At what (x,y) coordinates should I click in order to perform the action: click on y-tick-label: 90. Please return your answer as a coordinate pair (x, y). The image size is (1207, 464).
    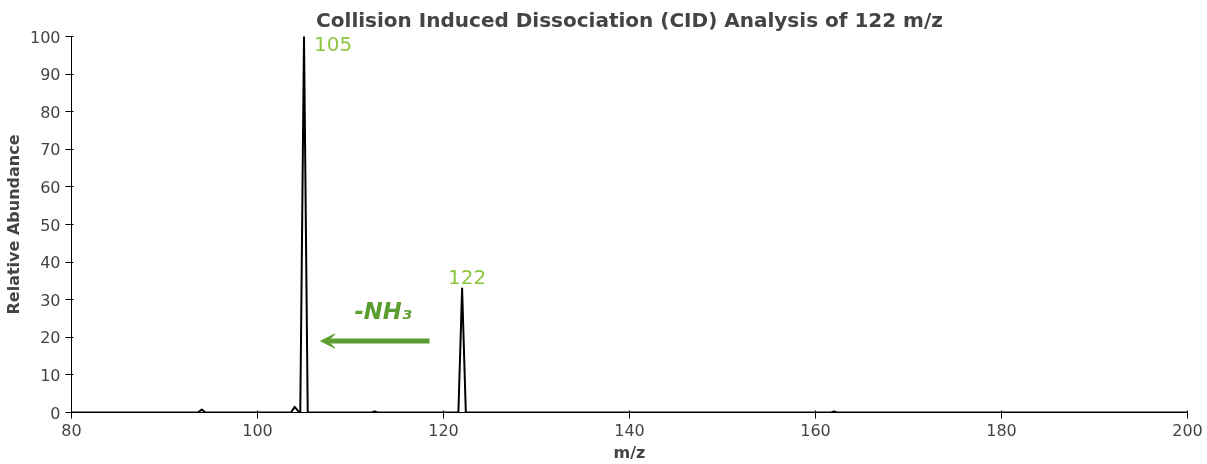
    Looking at the image, I should click on (50, 75).